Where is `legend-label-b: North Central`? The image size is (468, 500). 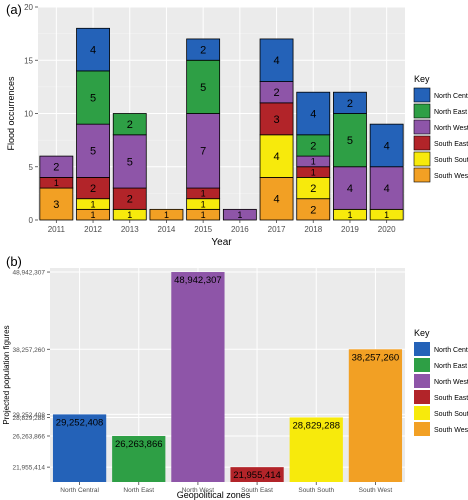 legend-label-b: North Central is located at coordinates (451, 350).